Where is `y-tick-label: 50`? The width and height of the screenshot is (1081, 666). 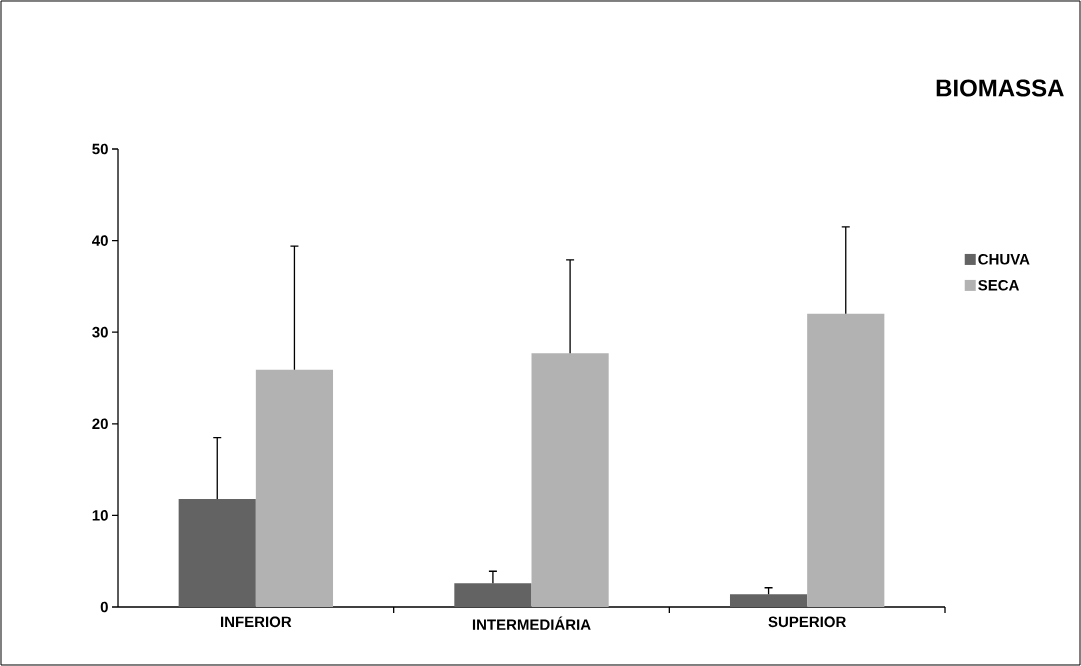 y-tick-label: 50 is located at coordinates (100, 149).